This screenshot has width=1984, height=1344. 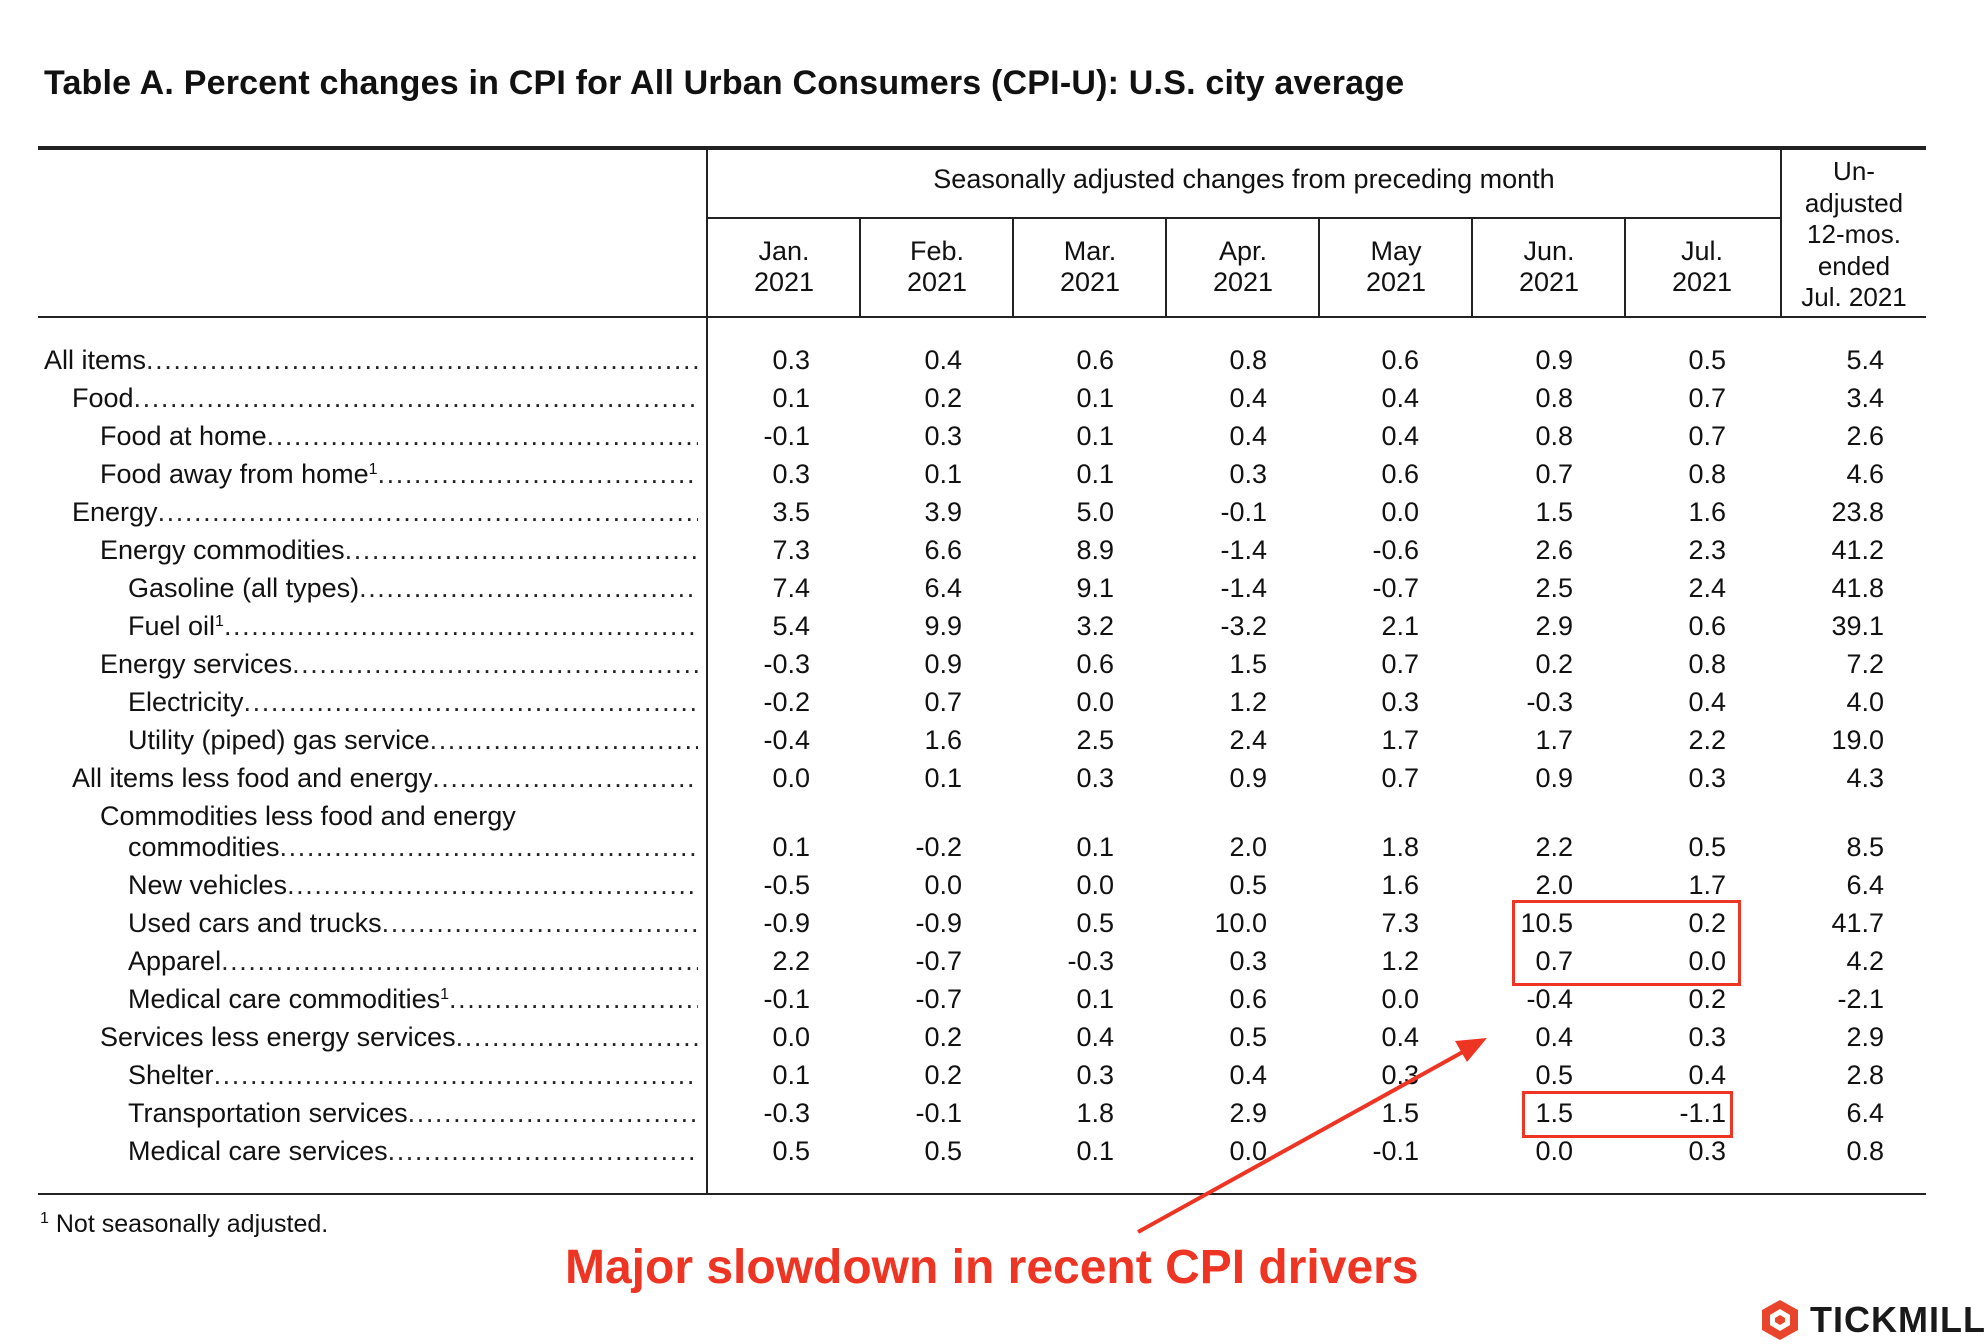 What do you see at coordinates (44, 1218) in the screenshot?
I see `footnote-mark: 1` at bounding box center [44, 1218].